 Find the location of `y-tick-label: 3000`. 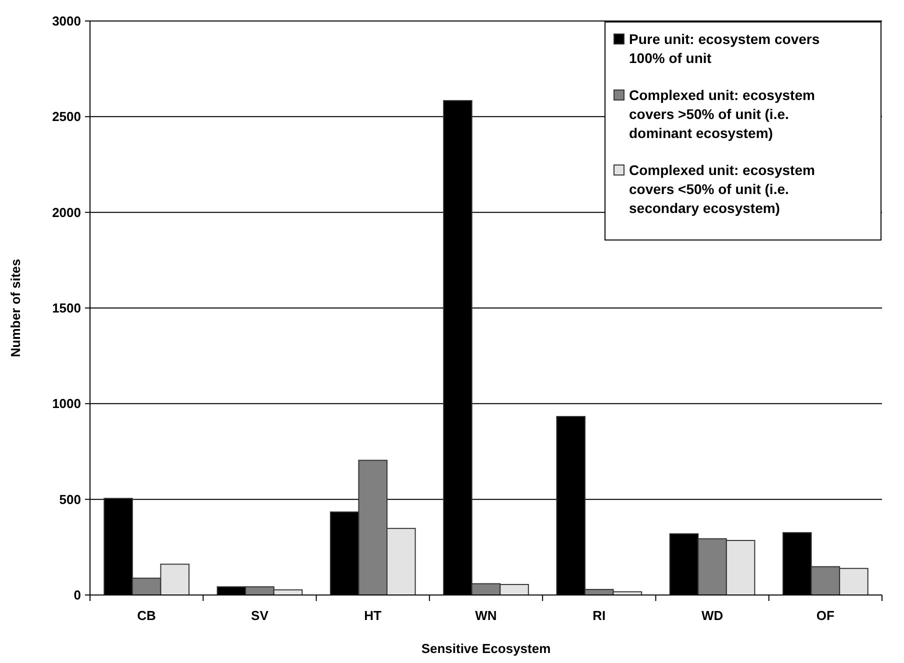

y-tick-label: 3000 is located at coordinates (66, 21).